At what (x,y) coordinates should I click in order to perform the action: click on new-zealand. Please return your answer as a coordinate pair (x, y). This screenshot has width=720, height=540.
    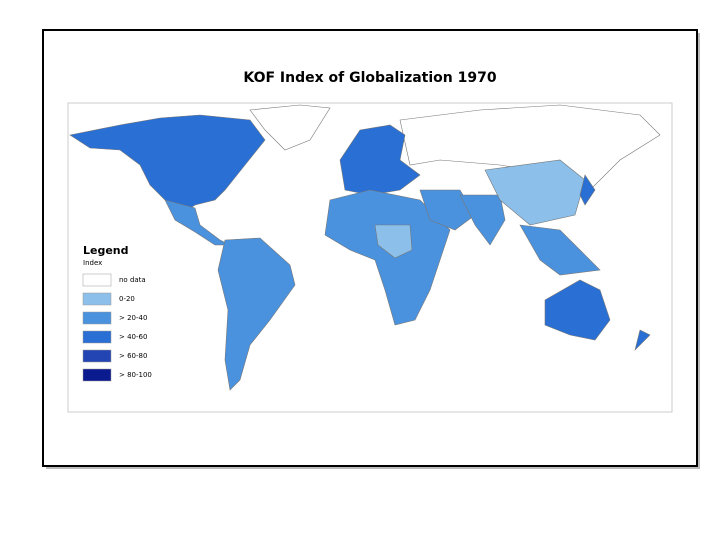
    Looking at the image, I should click on (642, 340).